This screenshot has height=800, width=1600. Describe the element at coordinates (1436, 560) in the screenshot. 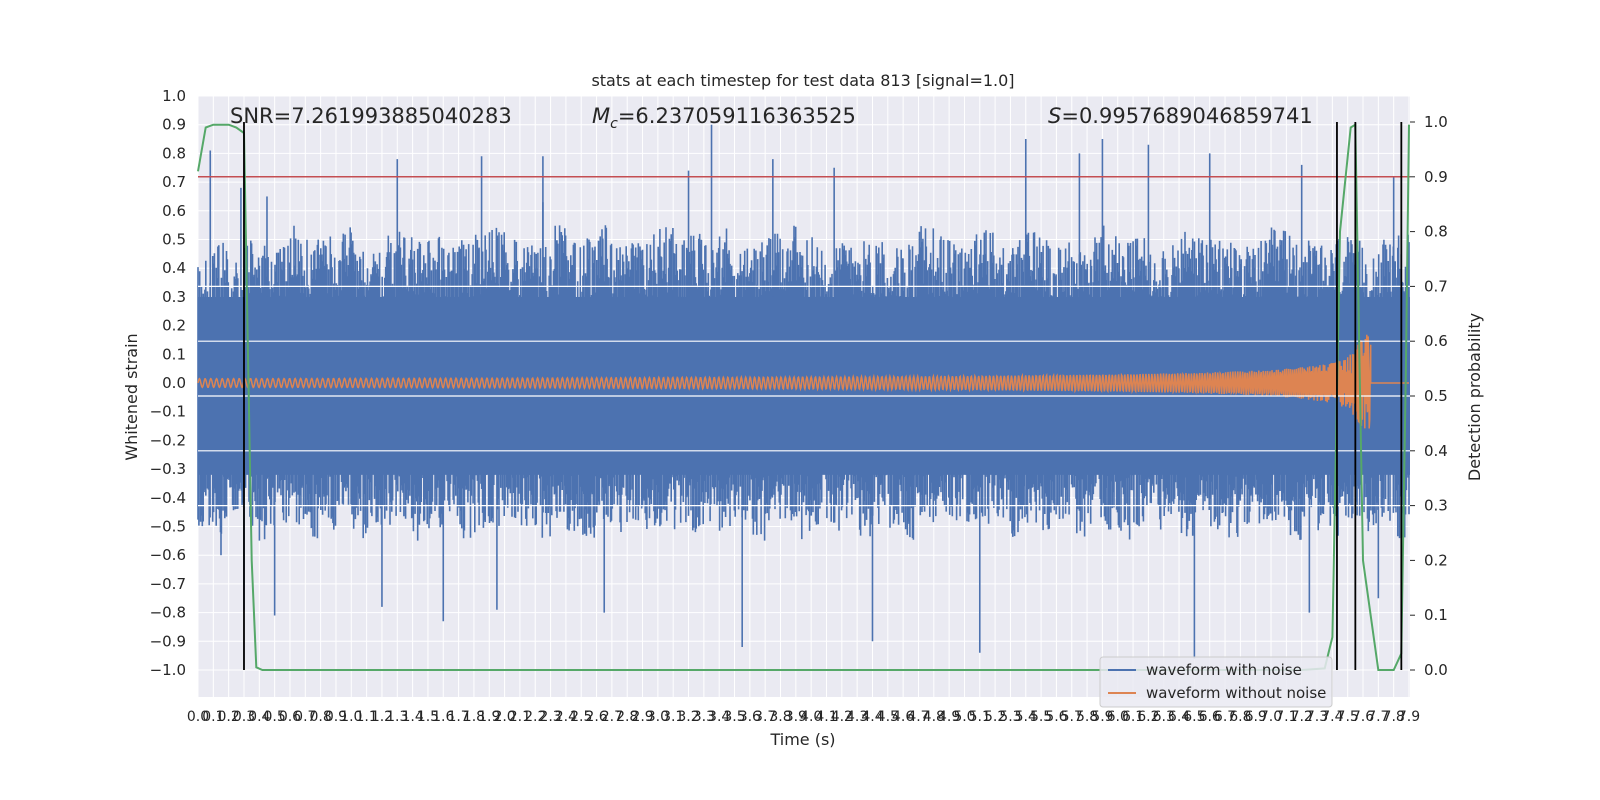

I see `y2-tick-label: 0.2` at that location.